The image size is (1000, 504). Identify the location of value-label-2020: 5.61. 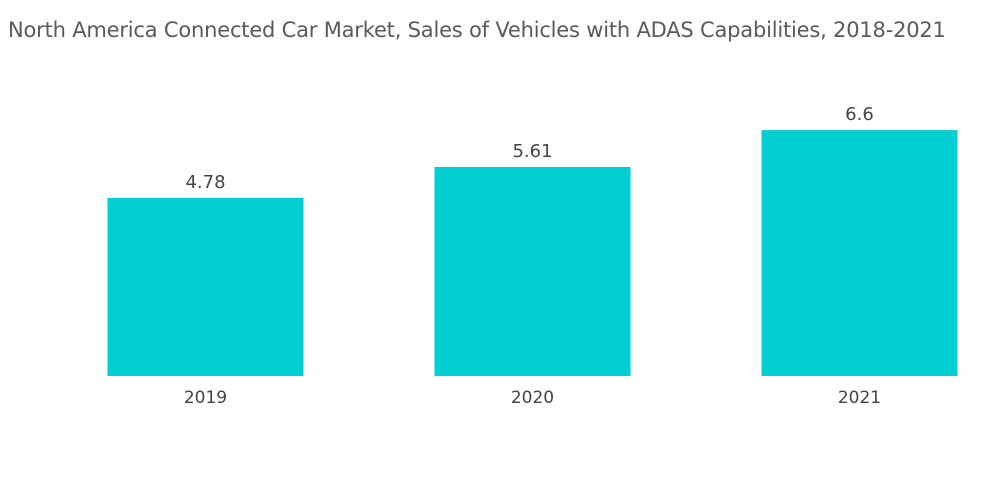
(532, 151).